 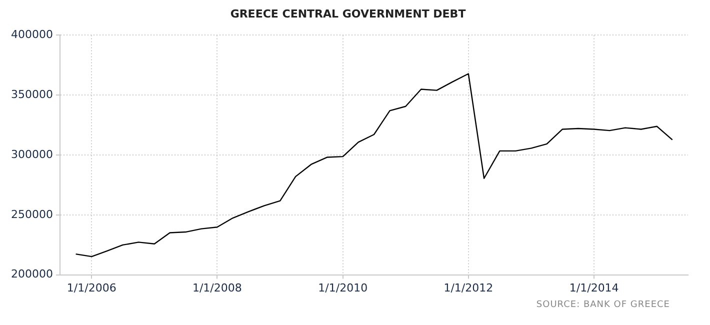 What do you see at coordinates (469, 287) in the screenshot?
I see `x-tick-label: 1/1/2012` at bounding box center [469, 287].